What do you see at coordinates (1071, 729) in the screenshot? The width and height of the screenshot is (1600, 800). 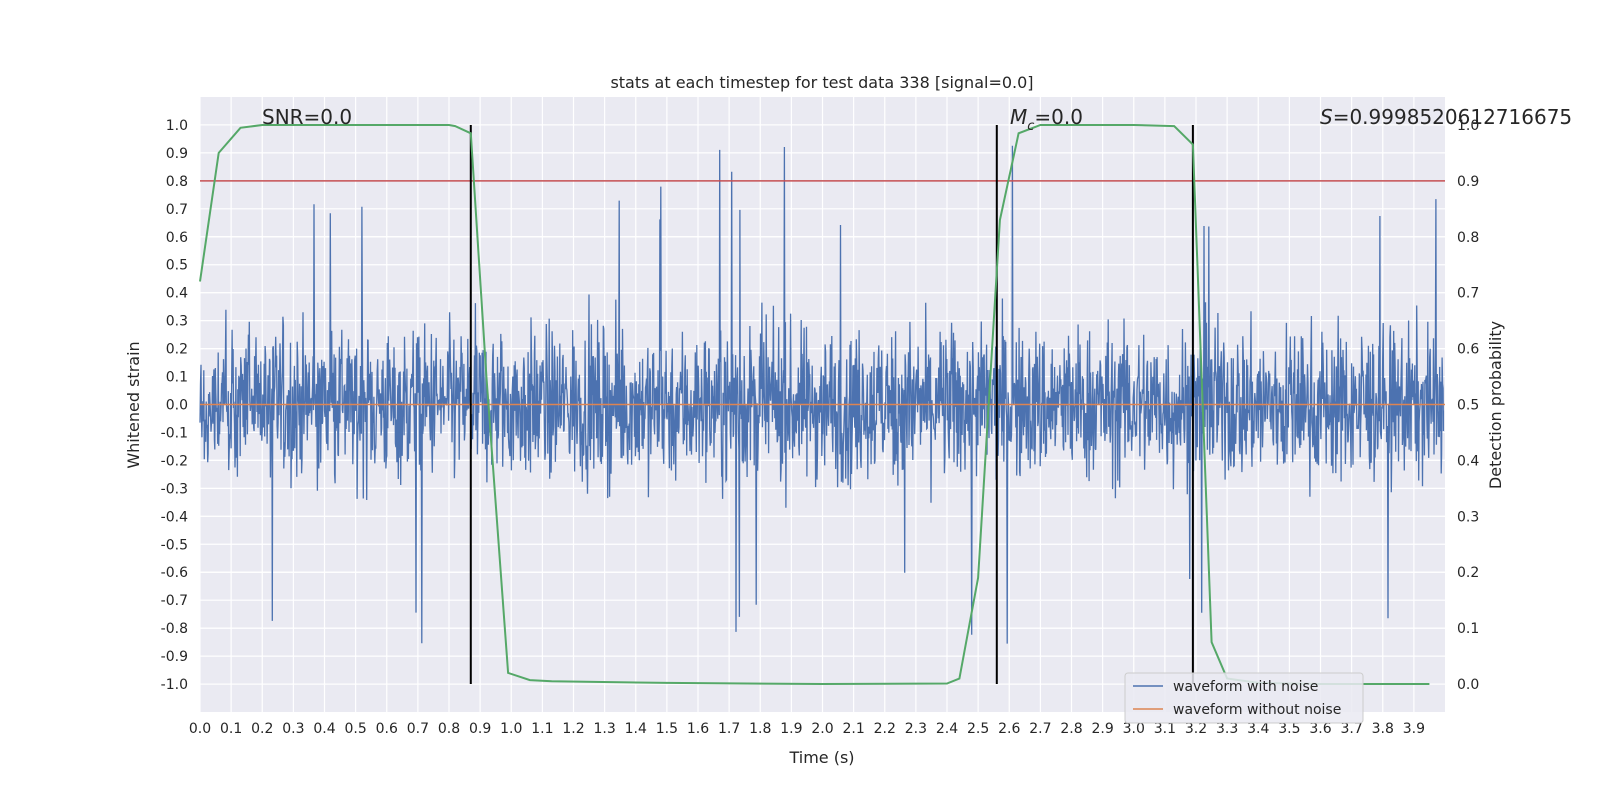 I see `x-tick-label: 2.8` at bounding box center [1071, 729].